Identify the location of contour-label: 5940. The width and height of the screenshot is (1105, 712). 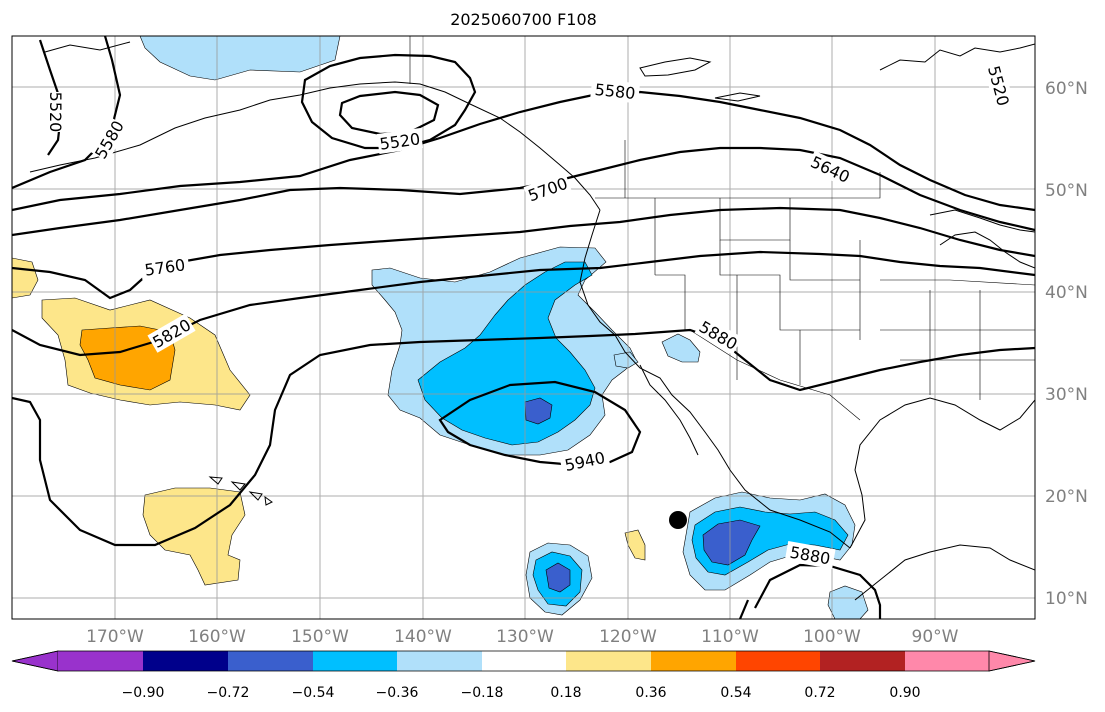
(585, 461).